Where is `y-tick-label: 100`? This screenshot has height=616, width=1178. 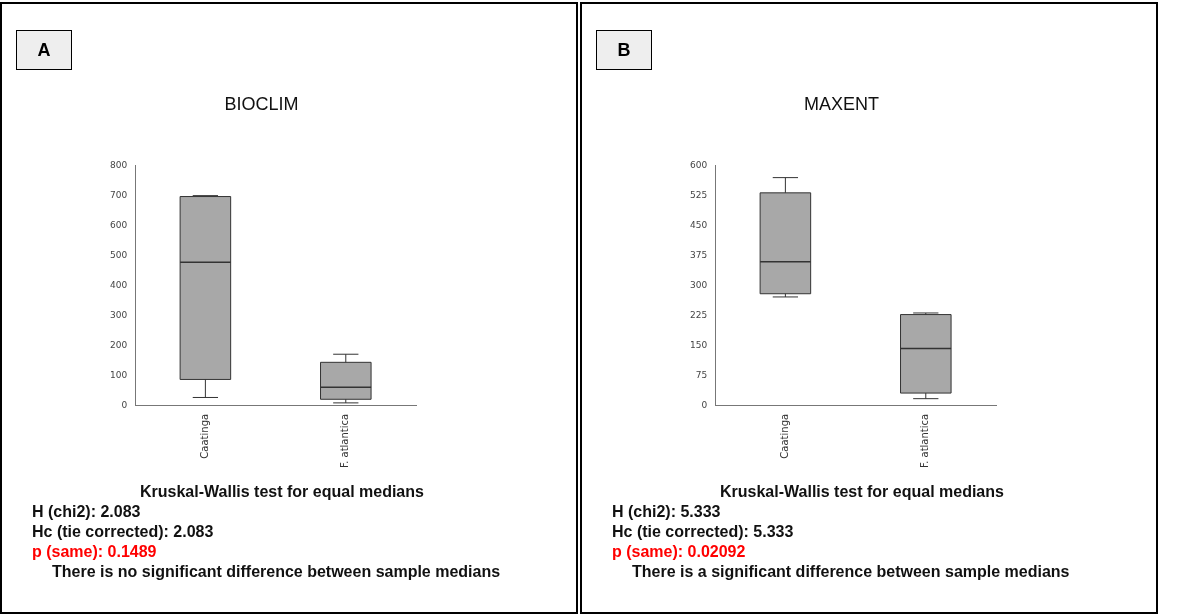
y-tick-label: 100 is located at coordinates (118, 375).